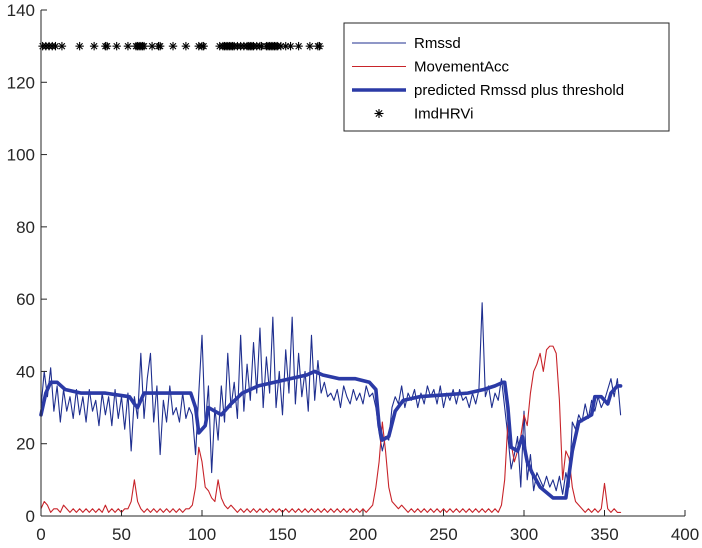 The image size is (702, 548). Describe the element at coordinates (443, 534) in the screenshot. I see `x-tick-label-250: 250` at that location.